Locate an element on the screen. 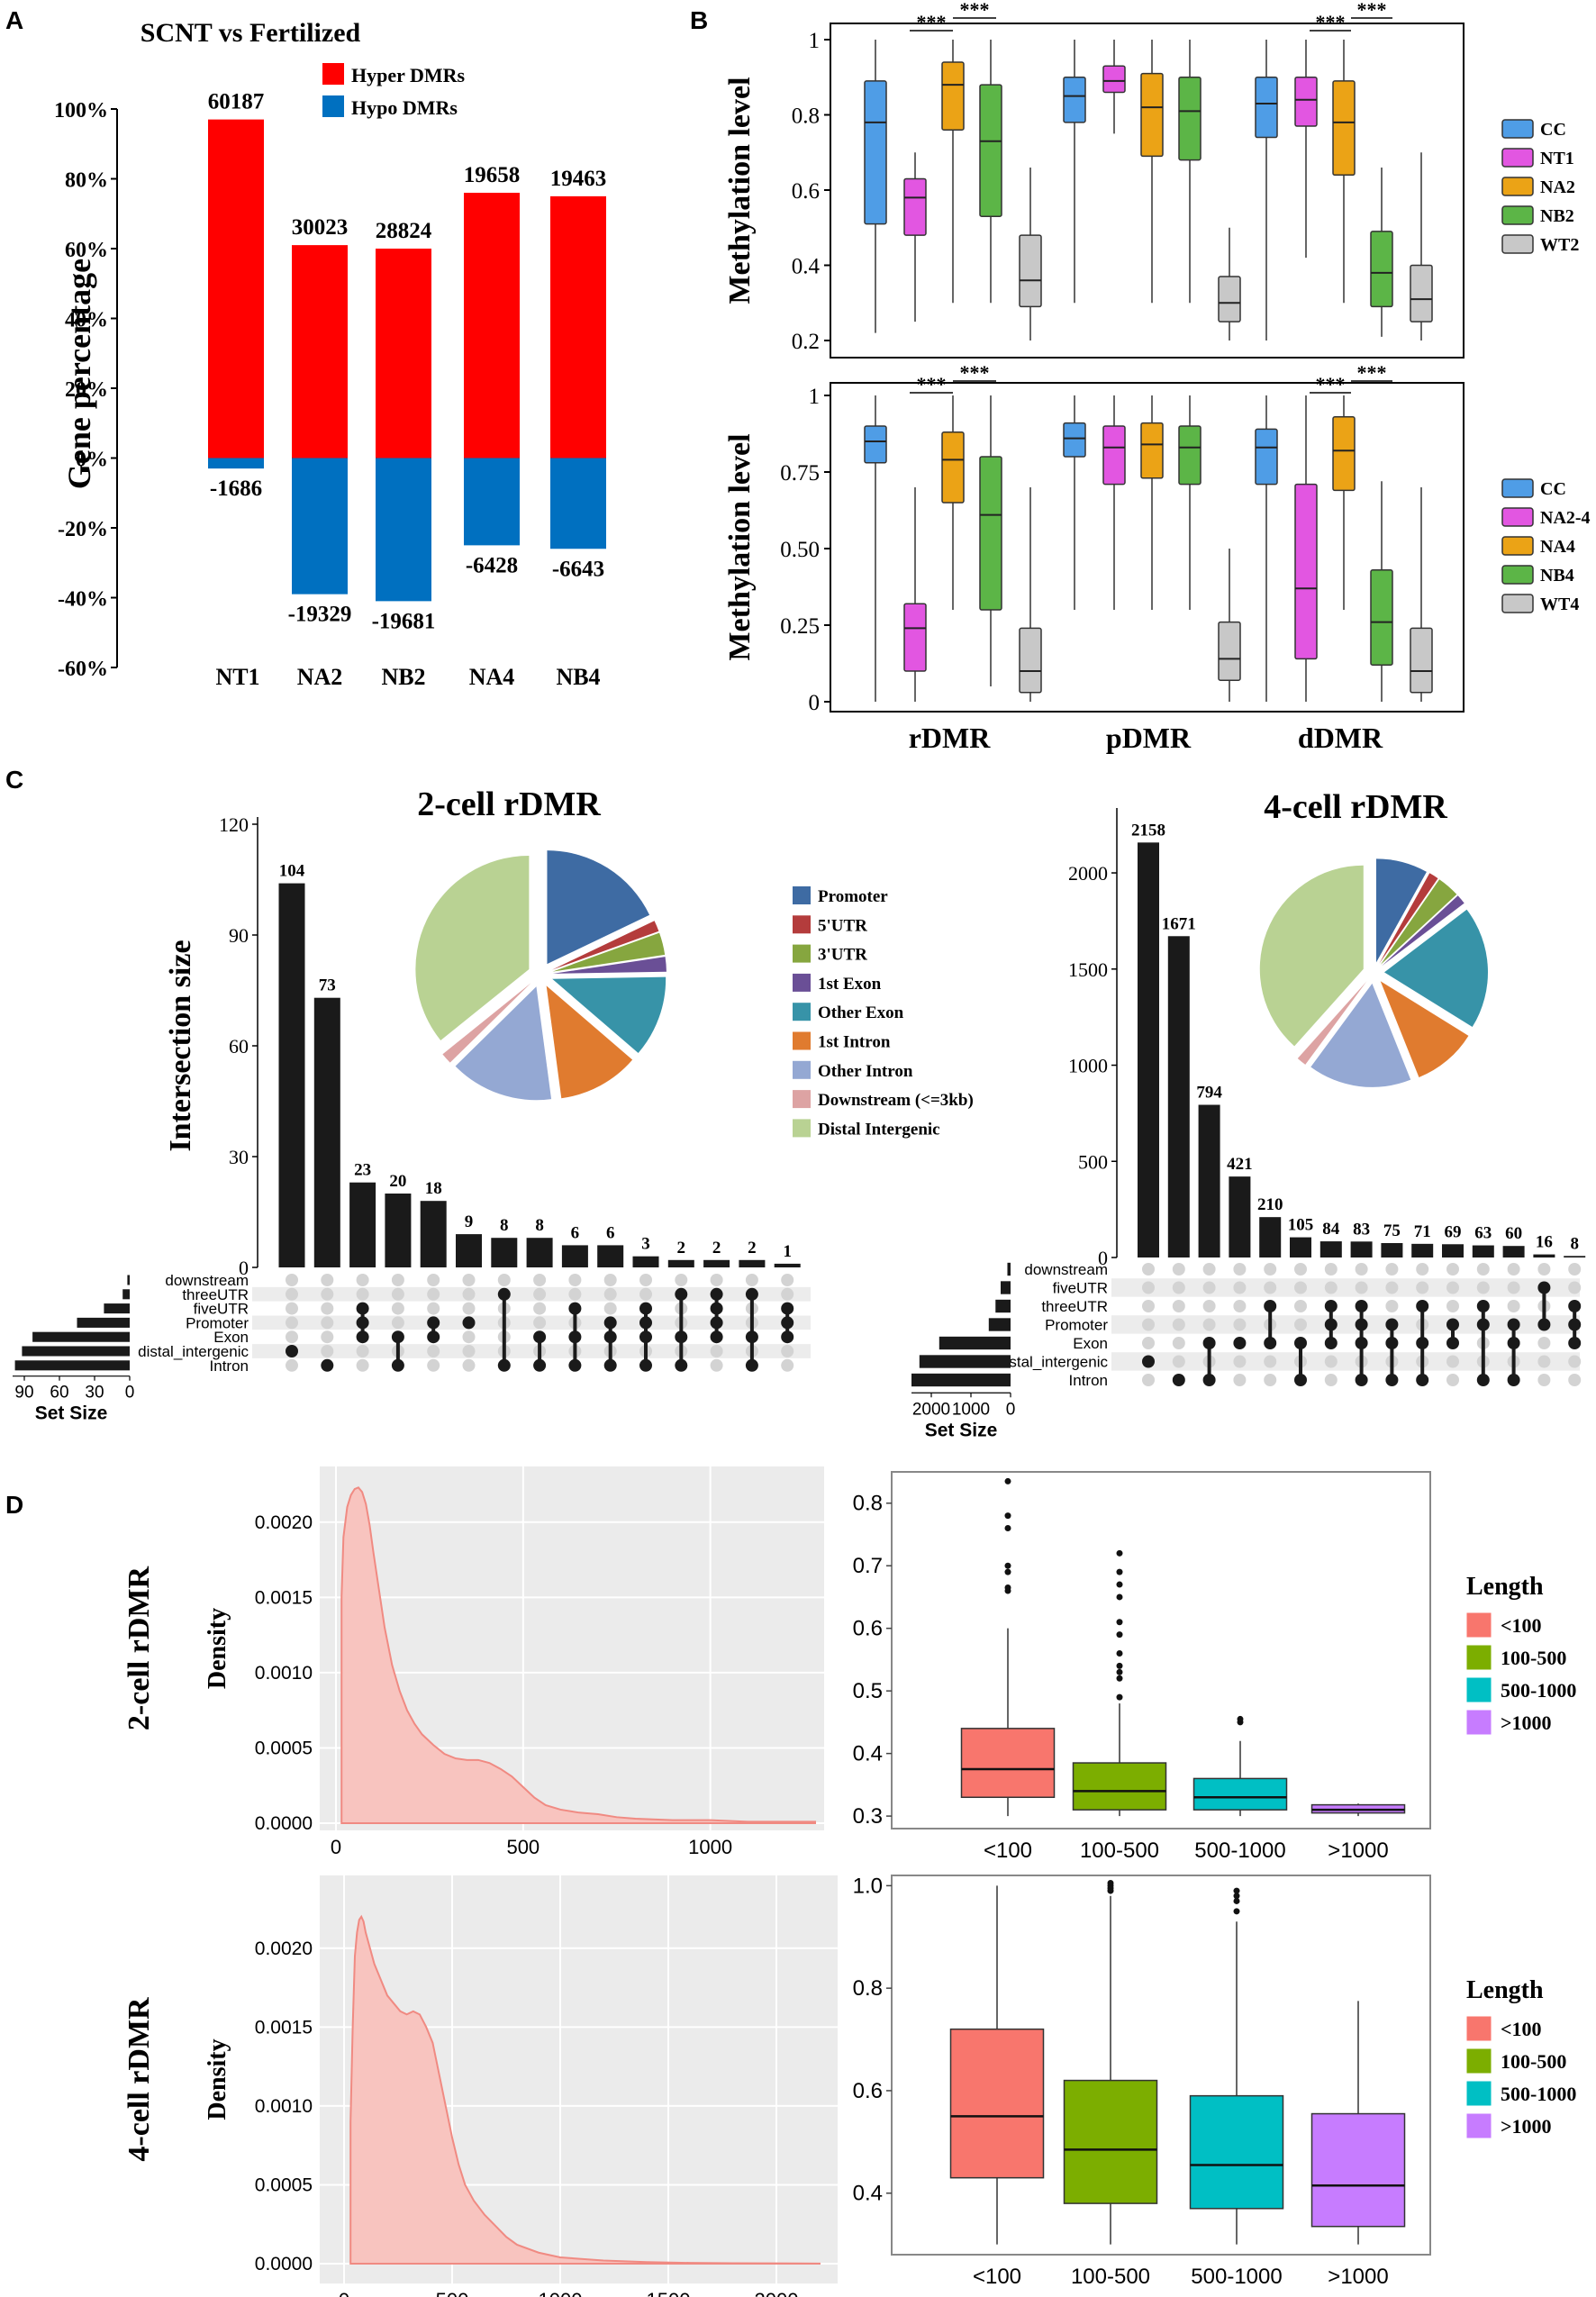 The height and width of the screenshot is (2297, 1596). intersection-label: 69 is located at coordinates (1453, 1231).